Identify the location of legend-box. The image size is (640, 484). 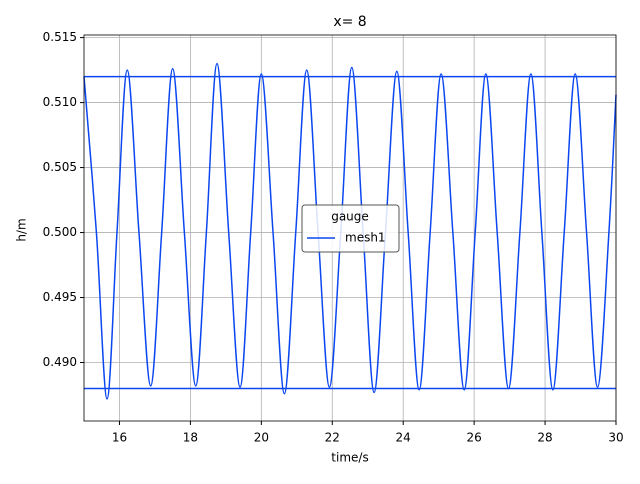
(350, 228).